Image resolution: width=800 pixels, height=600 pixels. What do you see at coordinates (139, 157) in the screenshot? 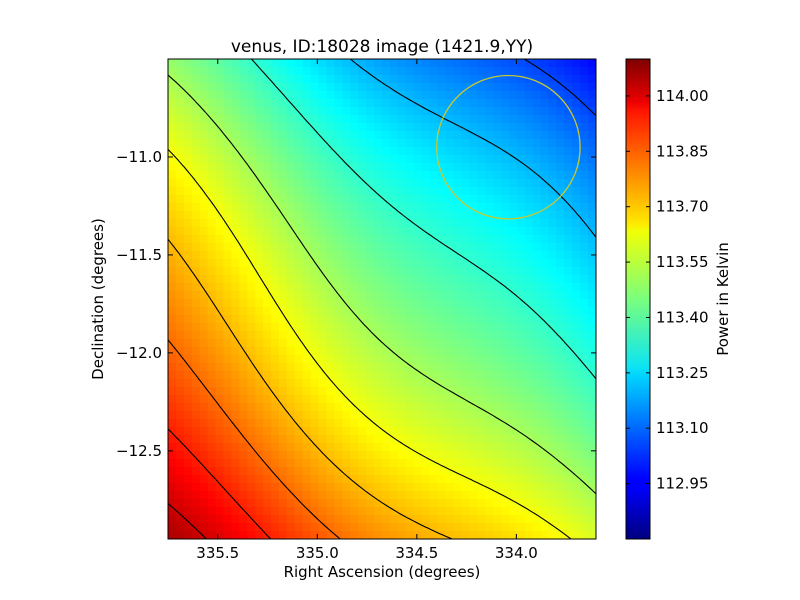
I see `y-tick-label: −11.0` at bounding box center [139, 157].